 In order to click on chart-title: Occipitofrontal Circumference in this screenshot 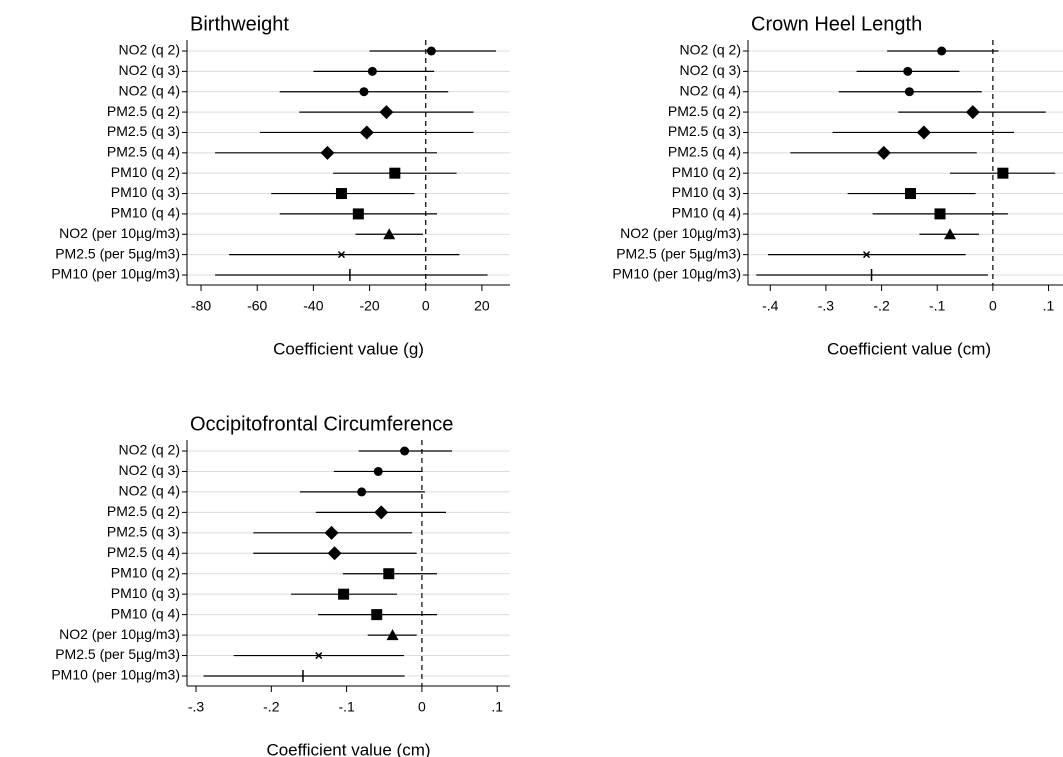, I will do `click(321, 424)`.